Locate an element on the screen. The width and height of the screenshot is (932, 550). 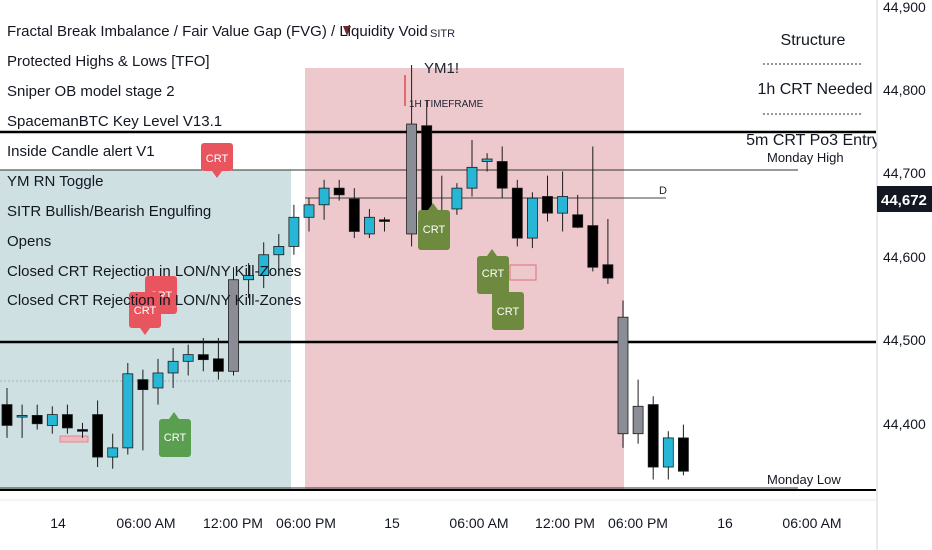
price-tick: 44,900 is located at coordinates (904, 7).